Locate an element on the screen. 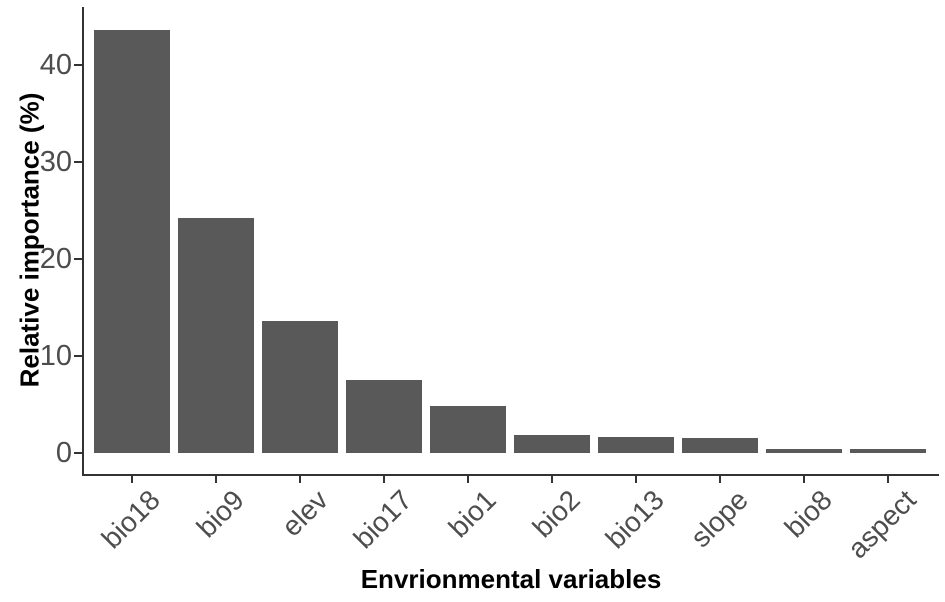 Image resolution: width=945 pixels, height=602 pixels. bar-elev is located at coordinates (300, 387).